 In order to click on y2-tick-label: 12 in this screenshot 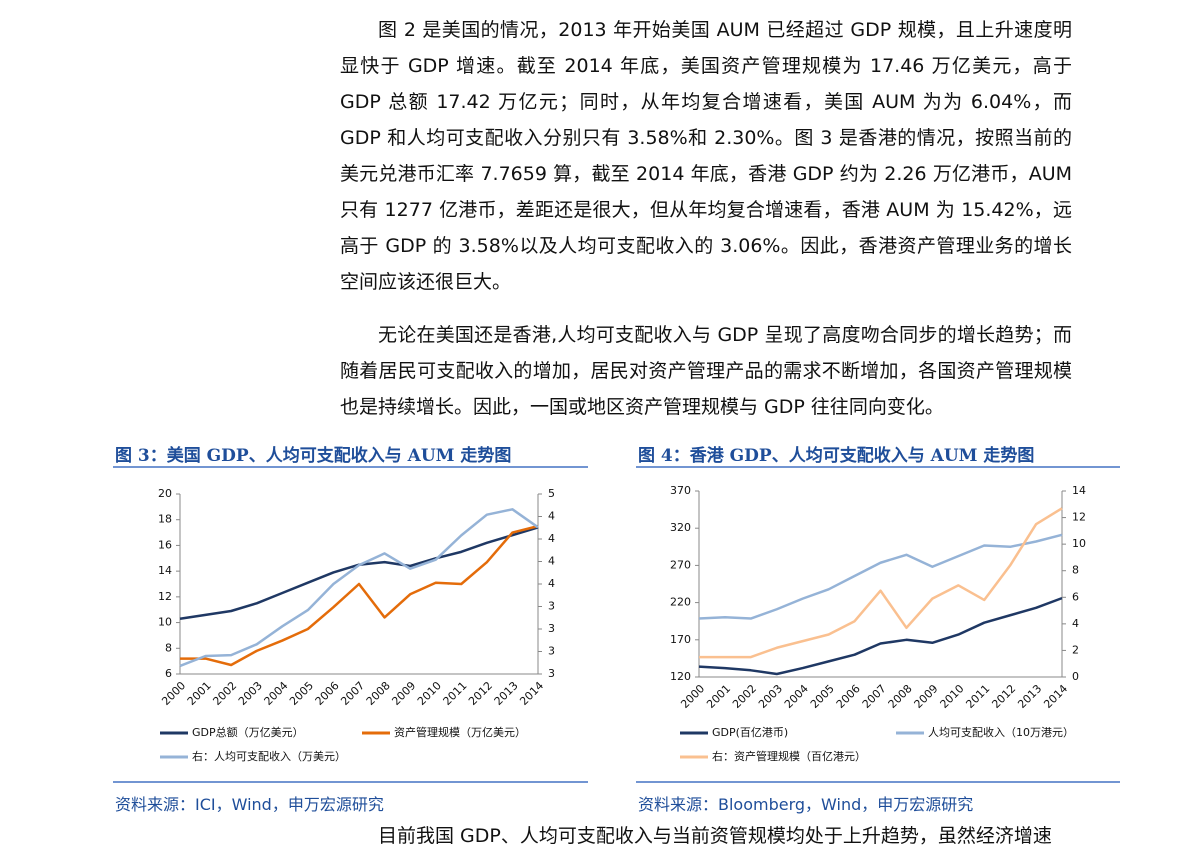, I will do `click(1079, 517)`.